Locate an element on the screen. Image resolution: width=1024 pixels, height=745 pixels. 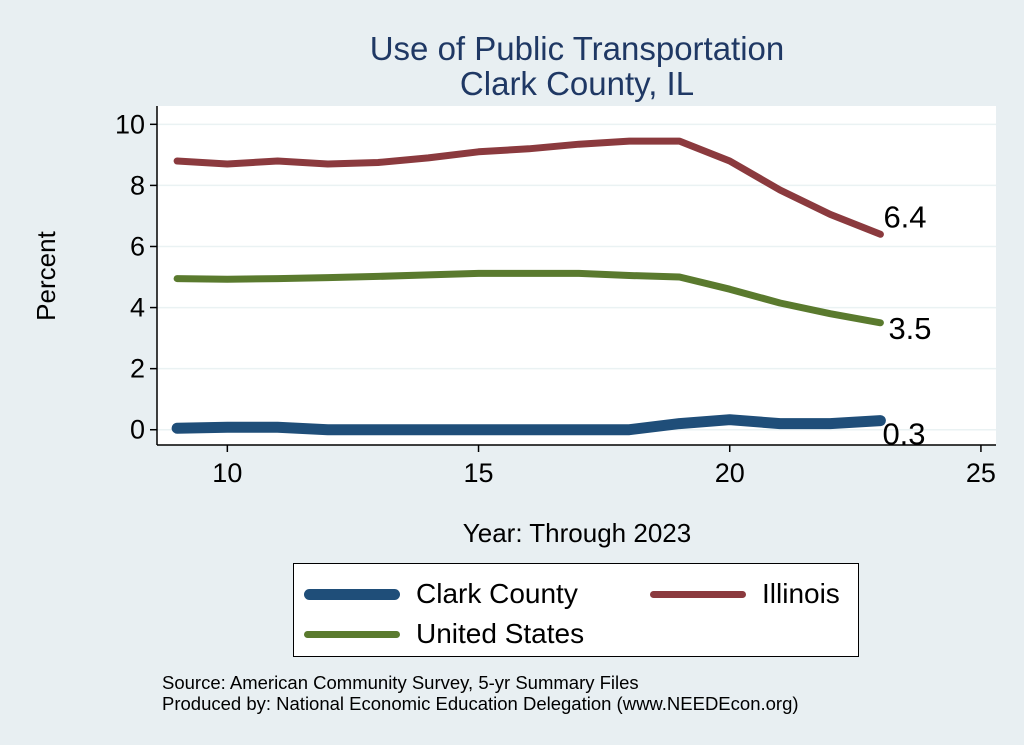
legend-label-united-states: United States is located at coordinates (500, 633).